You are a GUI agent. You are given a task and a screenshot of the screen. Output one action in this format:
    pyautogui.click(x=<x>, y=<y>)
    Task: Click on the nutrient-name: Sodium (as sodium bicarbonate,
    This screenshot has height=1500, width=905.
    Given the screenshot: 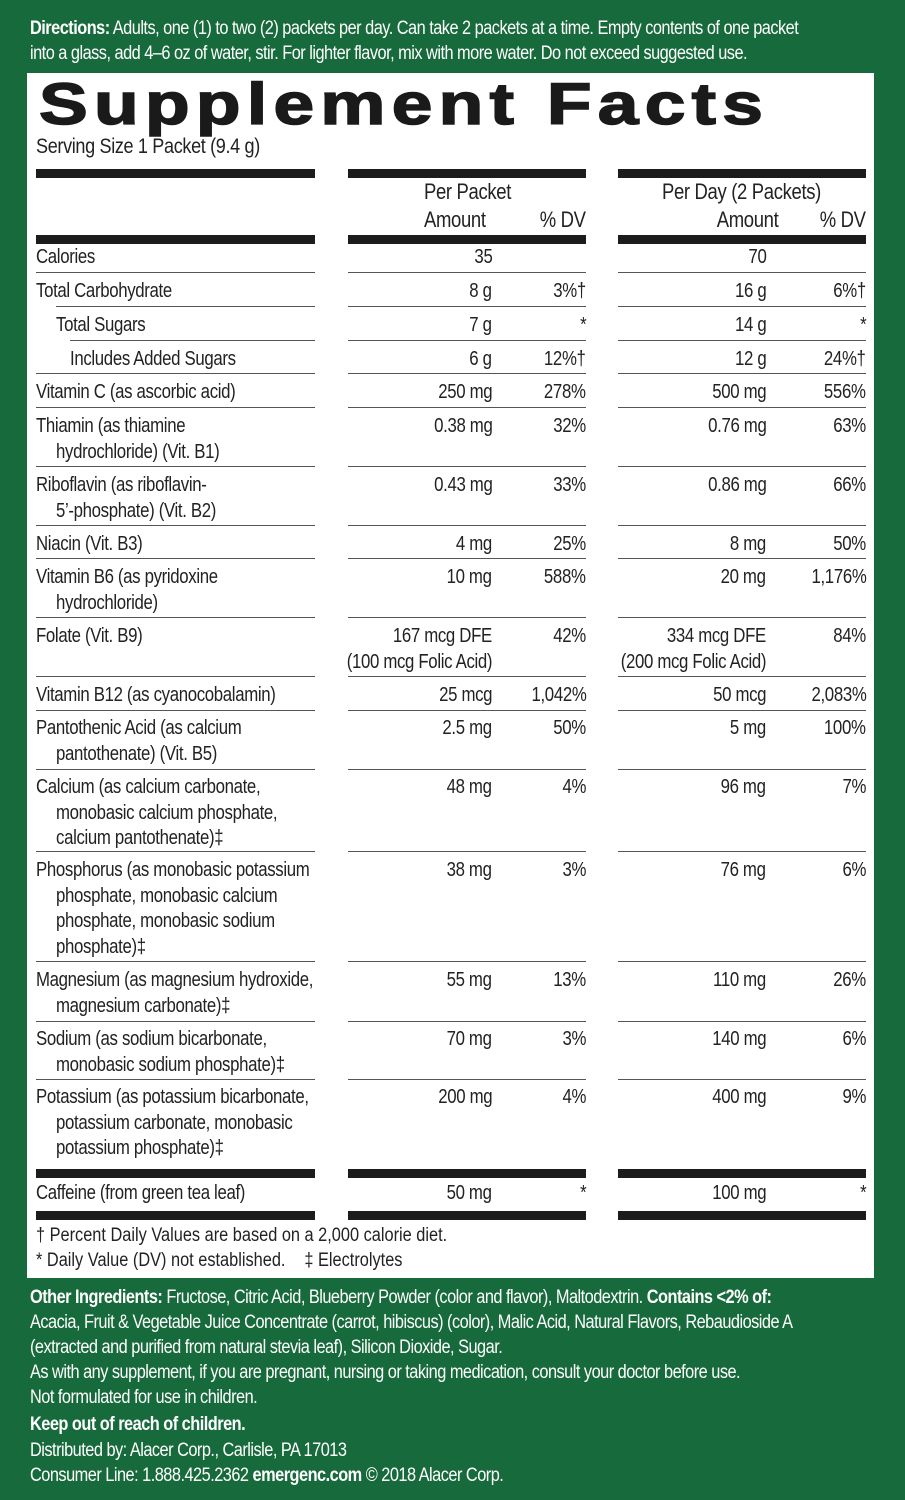 What is the action you would take?
    pyautogui.click(x=151, y=1039)
    